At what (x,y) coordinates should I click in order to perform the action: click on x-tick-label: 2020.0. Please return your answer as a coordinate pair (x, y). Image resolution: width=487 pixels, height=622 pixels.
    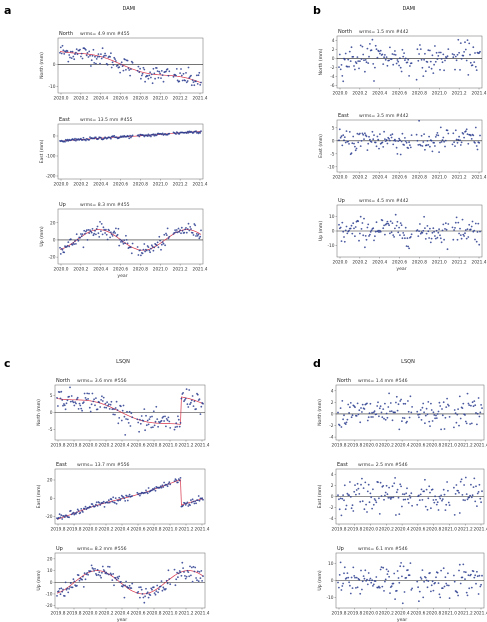
    Looking at the image, I should click on (339, 94).